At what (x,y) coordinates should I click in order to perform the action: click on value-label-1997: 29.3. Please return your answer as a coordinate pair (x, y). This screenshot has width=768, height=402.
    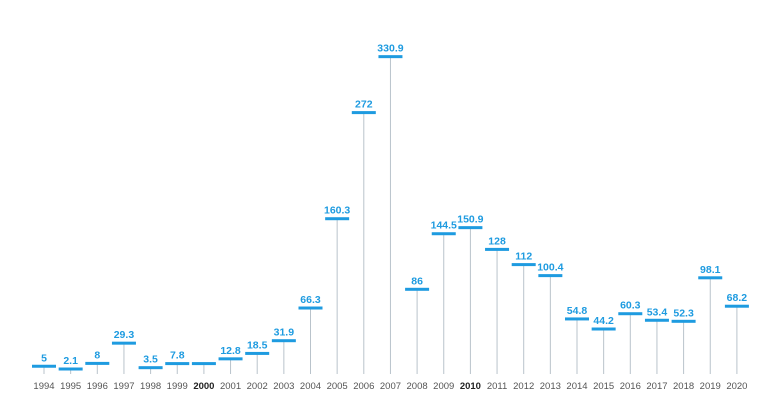
    Looking at the image, I should click on (124, 335).